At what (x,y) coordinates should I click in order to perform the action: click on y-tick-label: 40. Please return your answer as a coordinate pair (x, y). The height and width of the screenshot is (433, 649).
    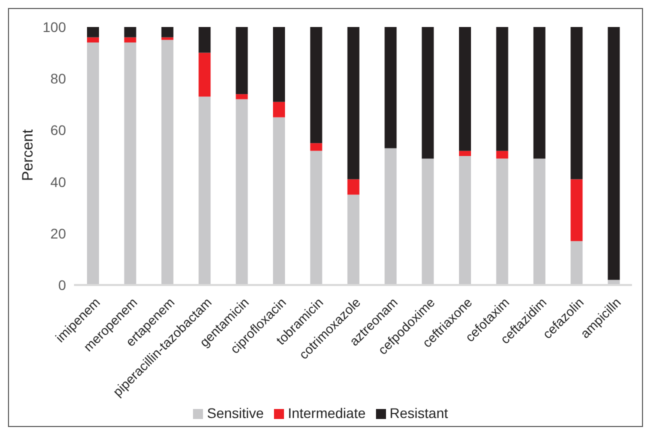
    Looking at the image, I should click on (58, 182).